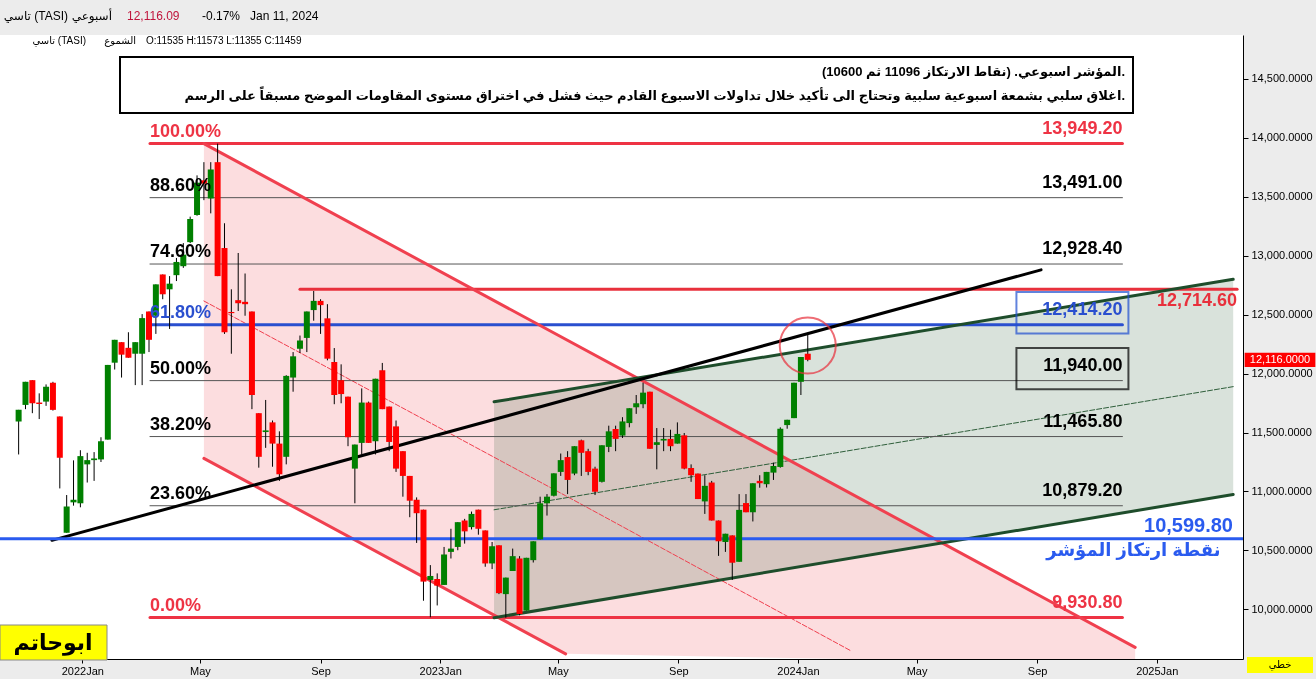  I want to click on annotation: 11,465.80, so click(1083, 420).